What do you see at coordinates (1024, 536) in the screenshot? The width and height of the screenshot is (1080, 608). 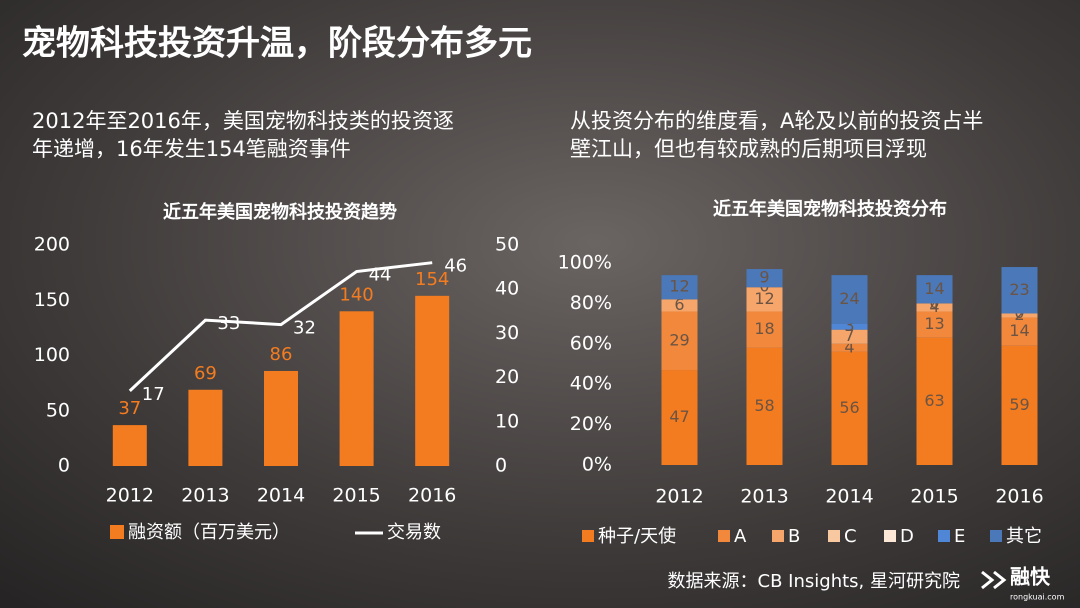 I see `legend-label: 其它` at bounding box center [1024, 536].